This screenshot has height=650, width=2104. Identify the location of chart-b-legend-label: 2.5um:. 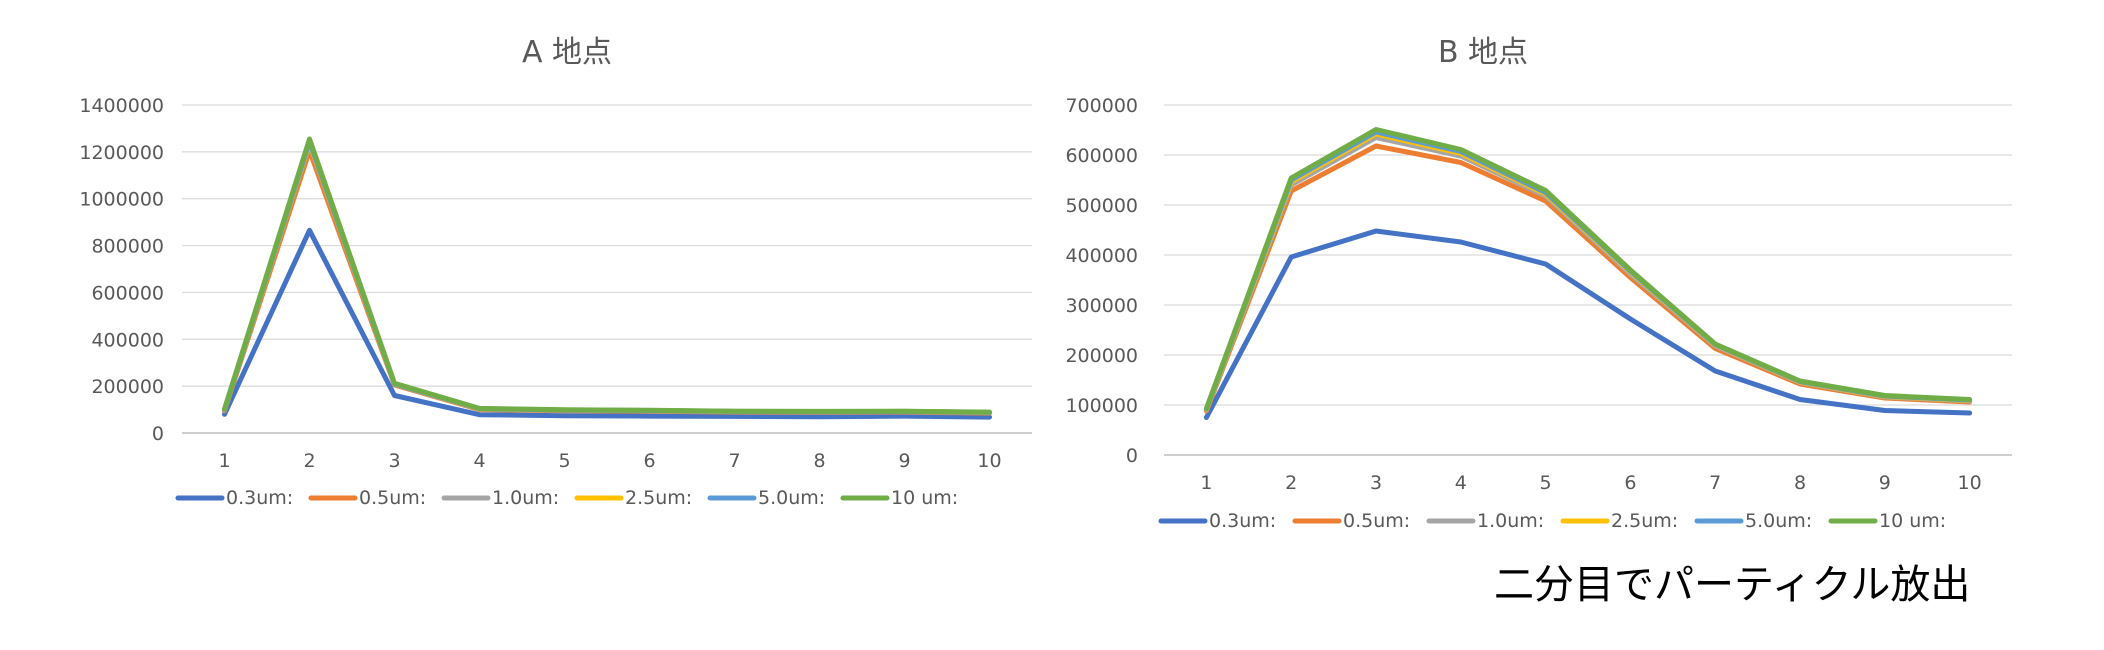
(1644, 521).